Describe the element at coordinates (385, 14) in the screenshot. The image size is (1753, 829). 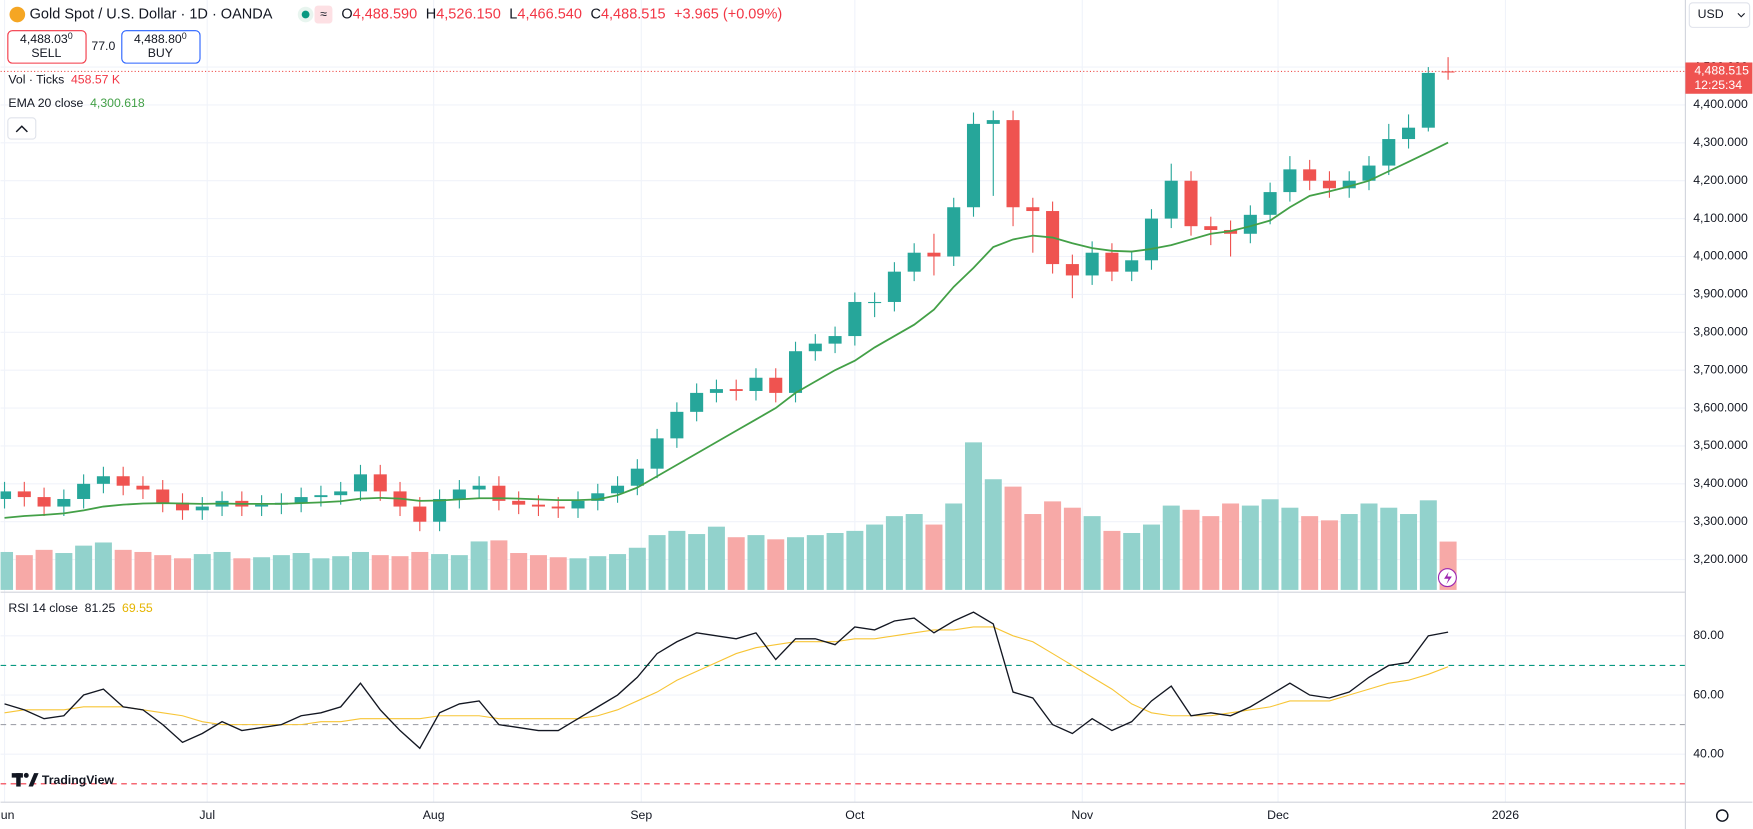
I see `o-value: 4,488.590` at that location.